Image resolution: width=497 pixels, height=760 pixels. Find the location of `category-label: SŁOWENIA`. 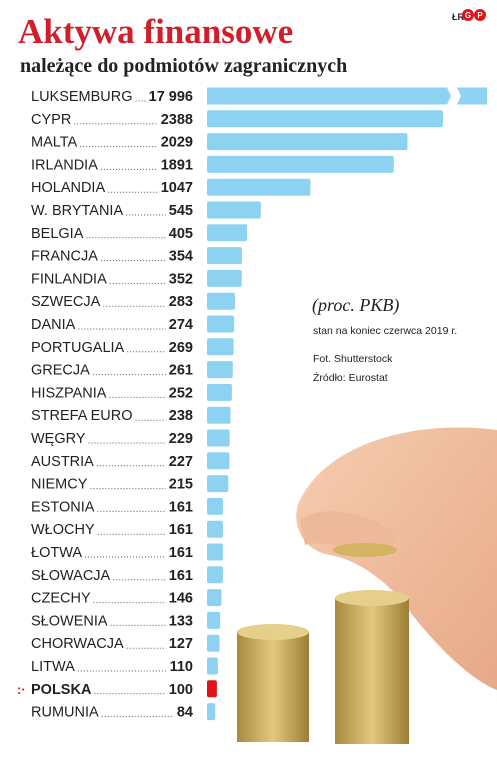

category-label: SŁOWENIA is located at coordinates (69, 621).